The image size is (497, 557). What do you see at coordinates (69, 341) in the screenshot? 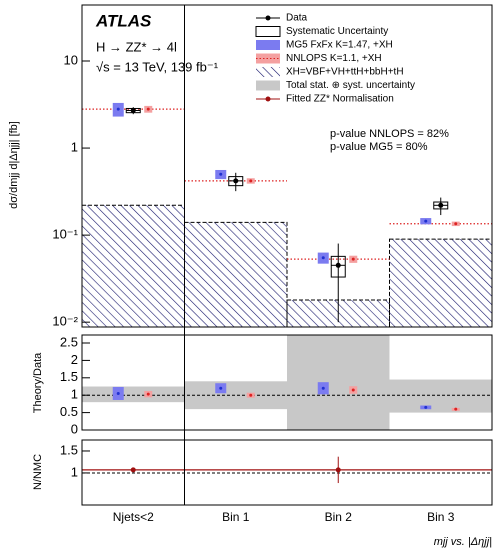
I see `y-tick-label: 2.5` at bounding box center [69, 341].